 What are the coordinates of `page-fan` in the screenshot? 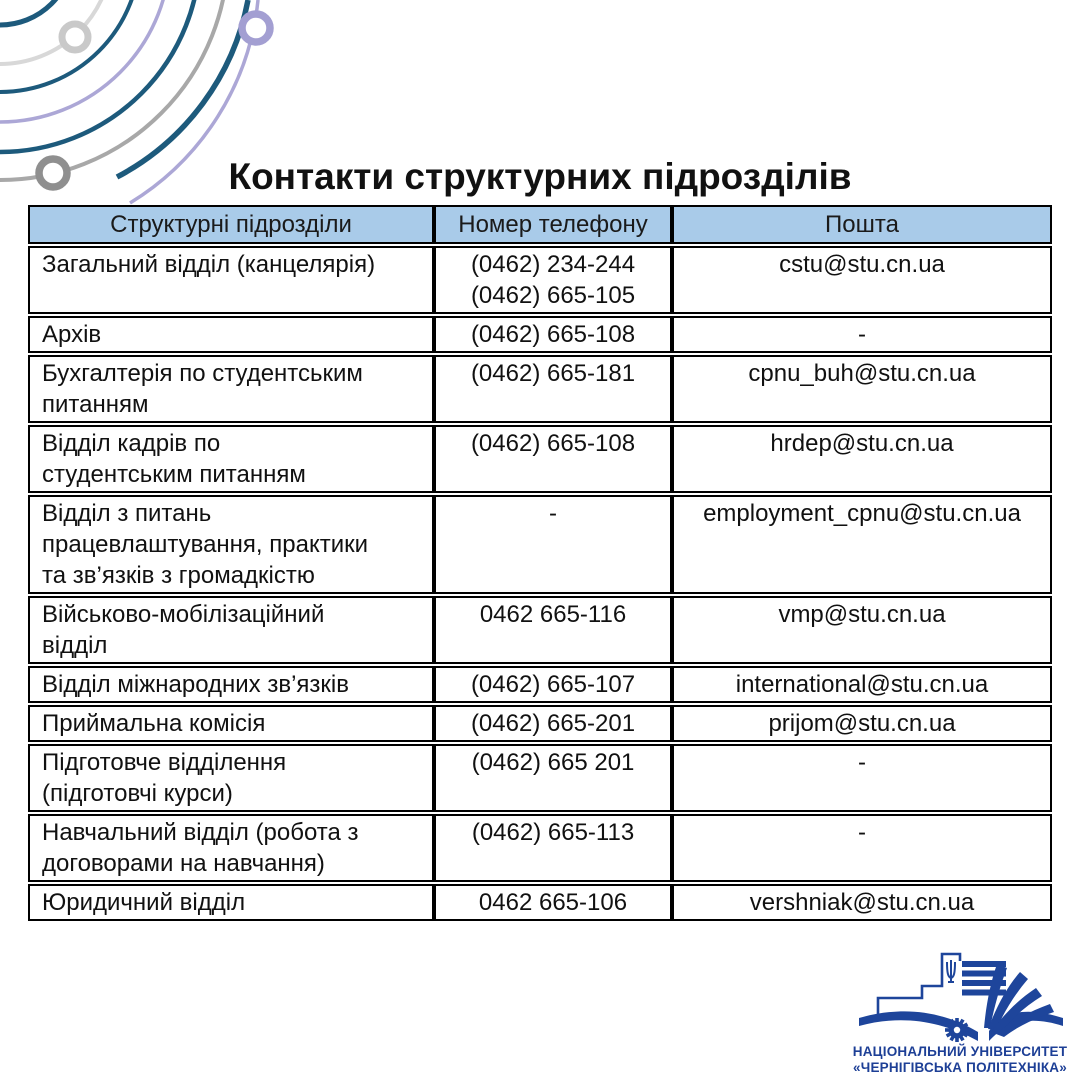 It's located at (1019, 1000).